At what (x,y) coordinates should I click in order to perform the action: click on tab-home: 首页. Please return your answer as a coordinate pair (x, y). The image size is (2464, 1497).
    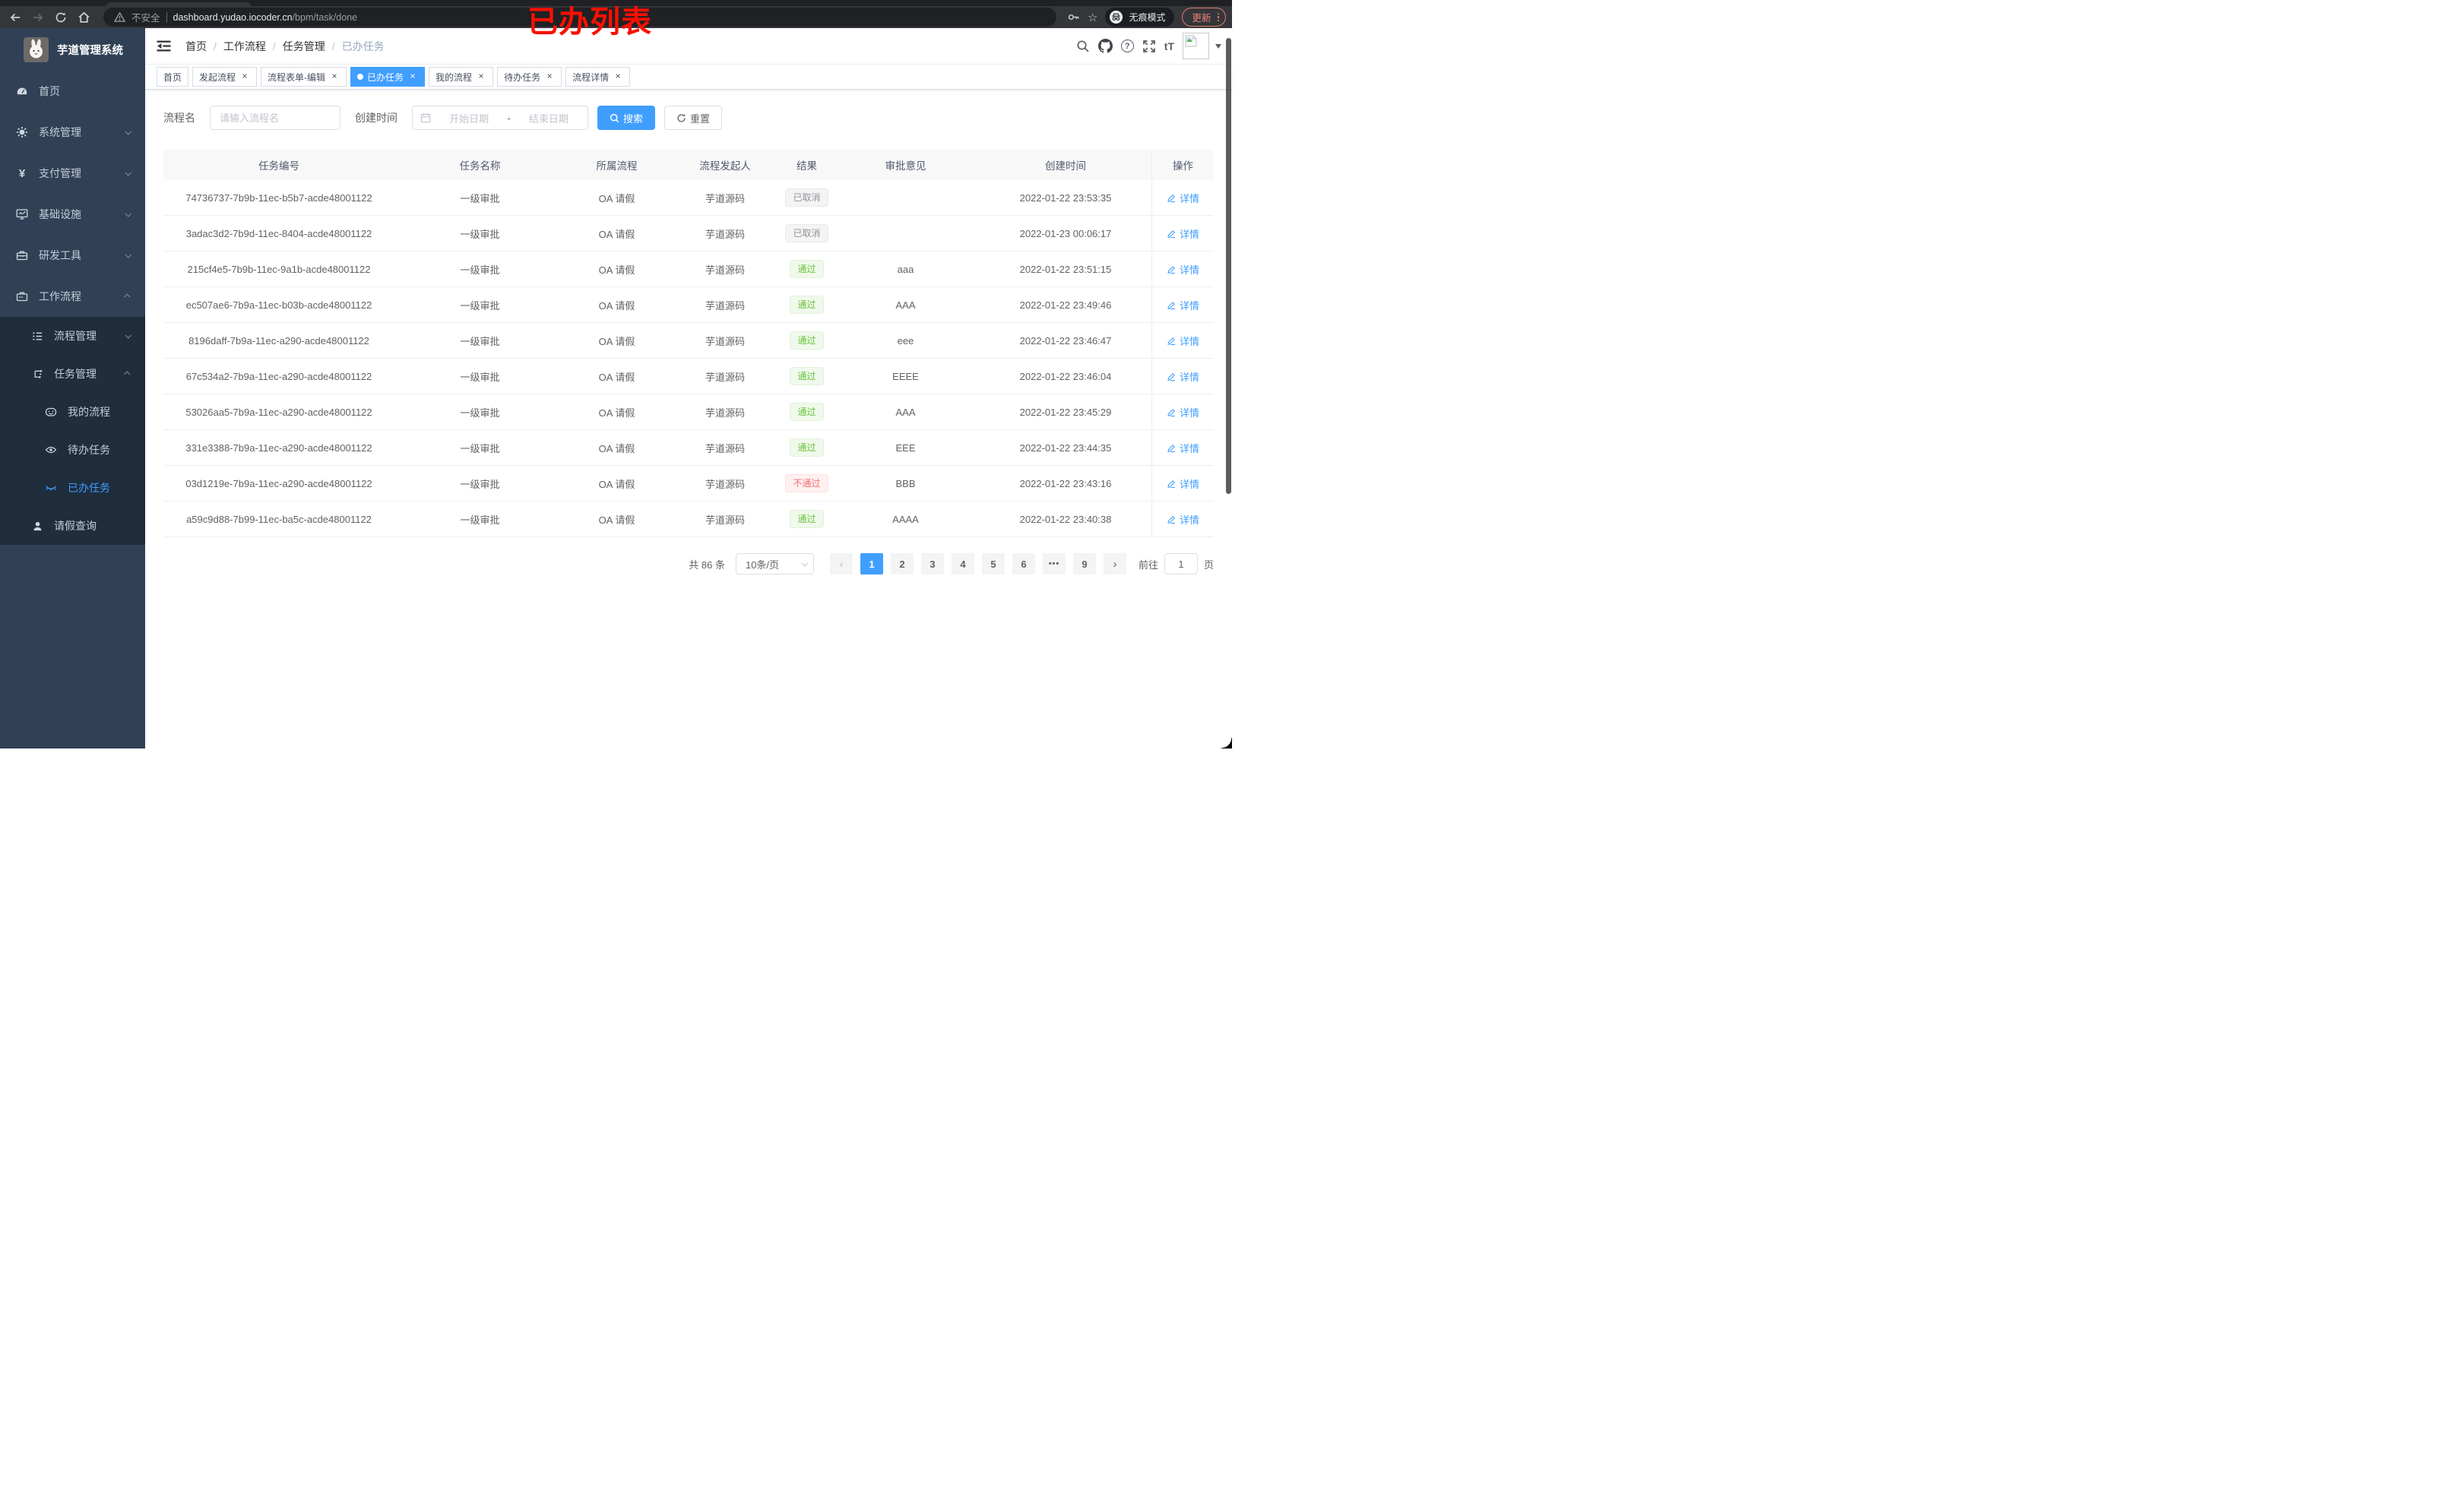
    Looking at the image, I should click on (173, 77).